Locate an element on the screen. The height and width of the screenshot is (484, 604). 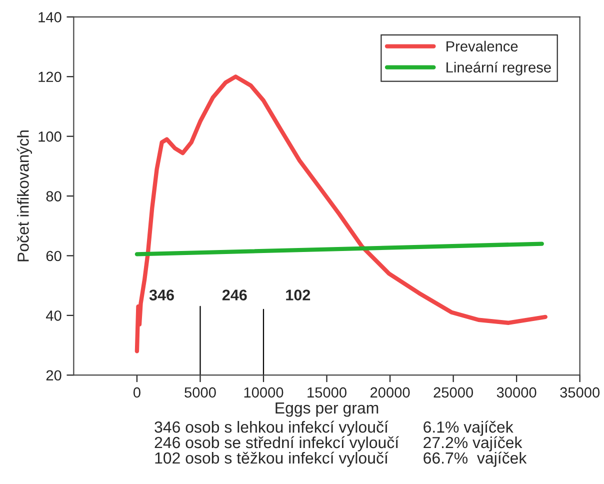
x-tick-label: 5000 is located at coordinates (200, 392).